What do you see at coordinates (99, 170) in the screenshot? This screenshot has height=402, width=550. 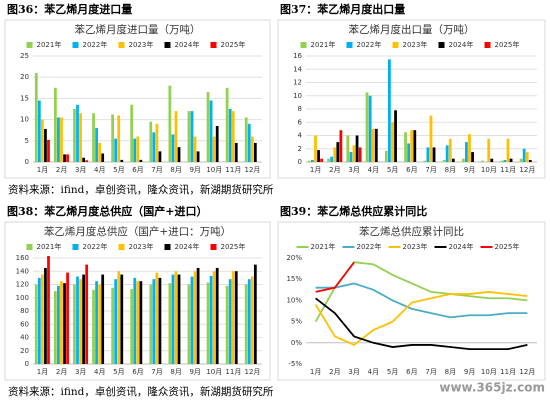 I see `x-tick-label: 4月` at bounding box center [99, 170].